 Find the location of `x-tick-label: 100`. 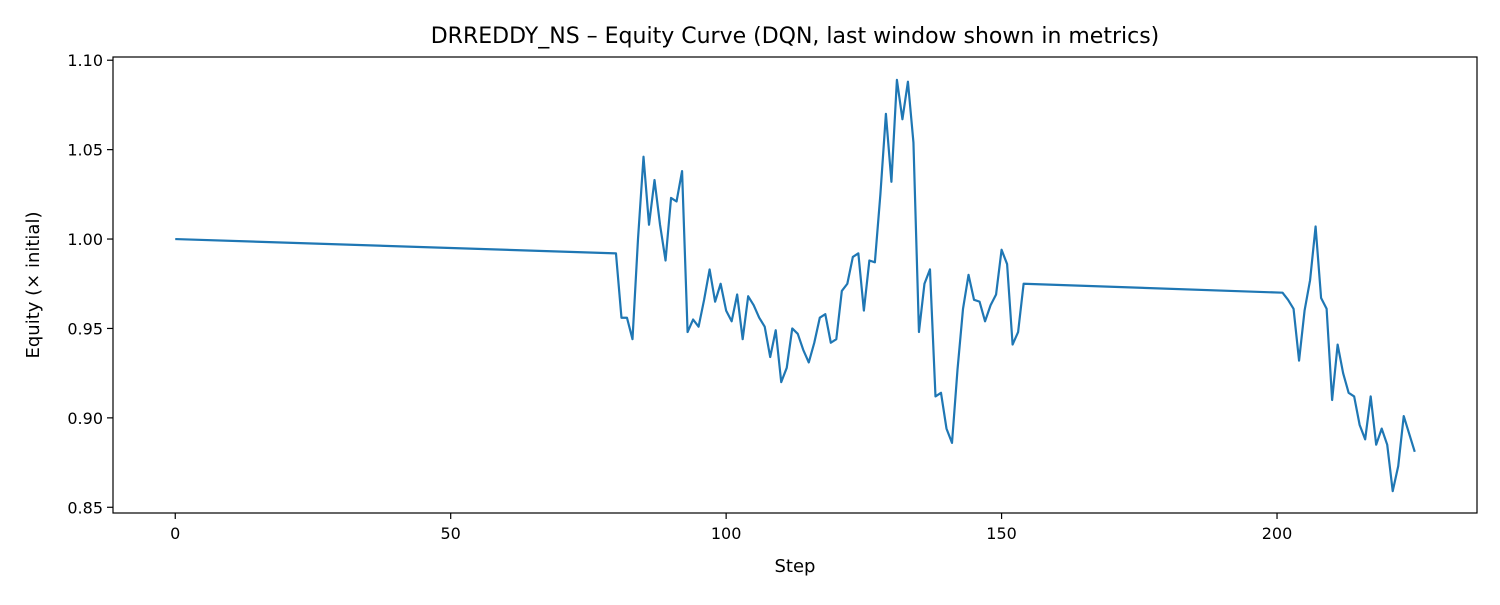

x-tick-label: 100 is located at coordinates (726, 533).